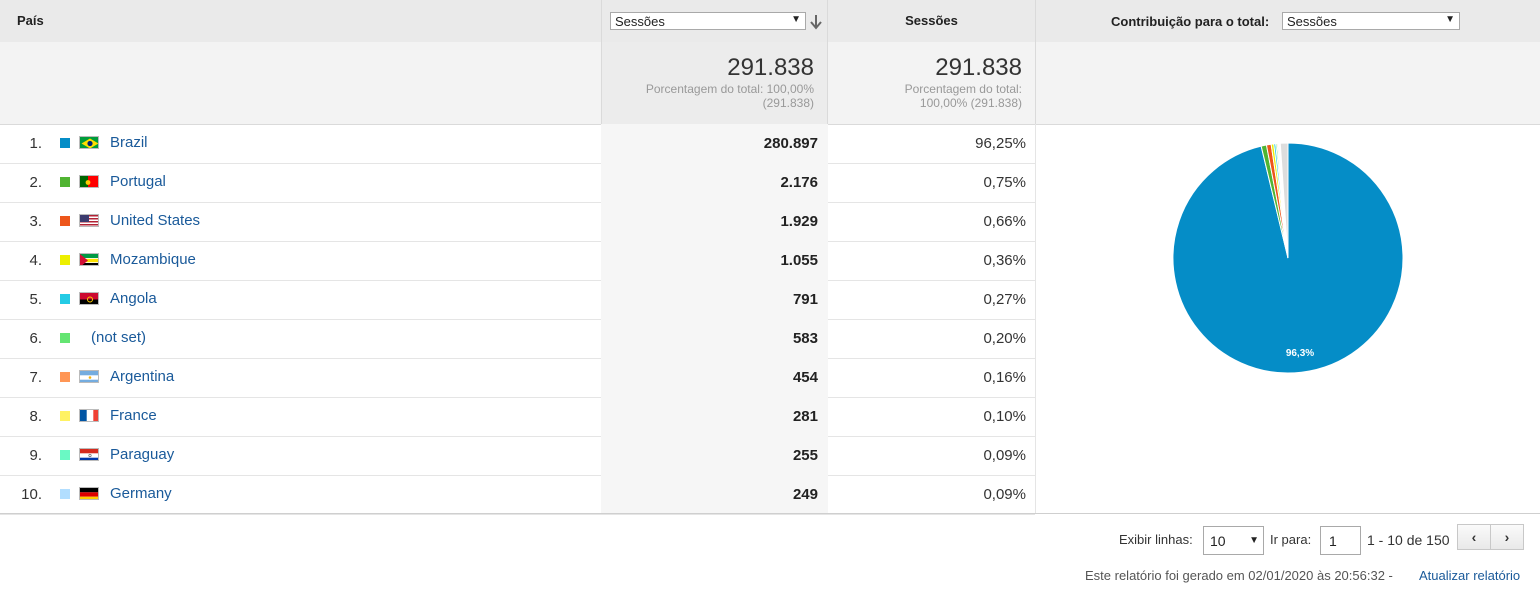  I want to click on page-range-text: 1 - 10 de 150, so click(1408, 540).